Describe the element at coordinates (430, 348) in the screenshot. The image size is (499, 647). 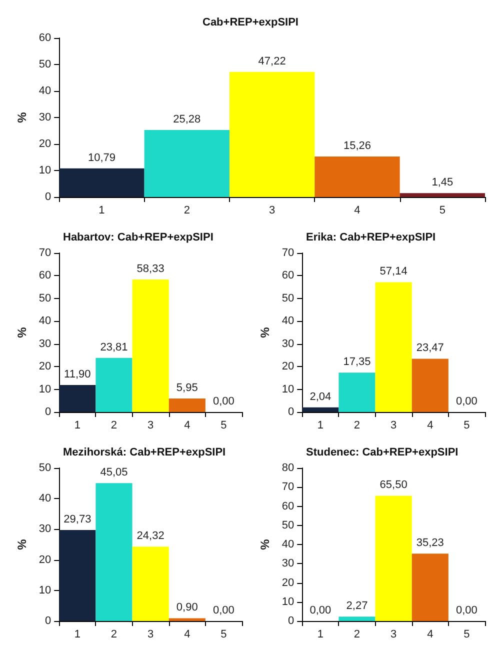
I see `data-label: 23,47` at that location.